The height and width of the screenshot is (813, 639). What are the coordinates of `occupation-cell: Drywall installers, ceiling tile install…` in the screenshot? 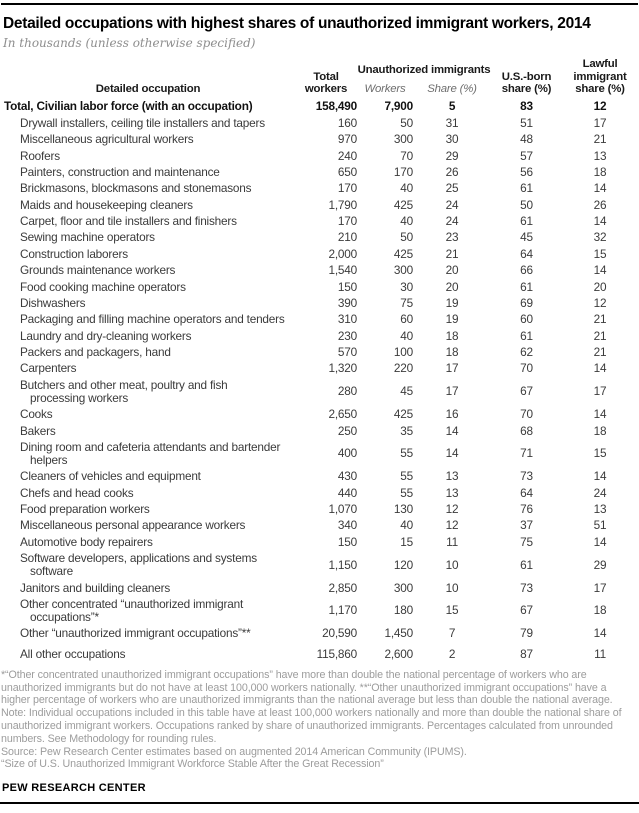 It's located at (142, 122).